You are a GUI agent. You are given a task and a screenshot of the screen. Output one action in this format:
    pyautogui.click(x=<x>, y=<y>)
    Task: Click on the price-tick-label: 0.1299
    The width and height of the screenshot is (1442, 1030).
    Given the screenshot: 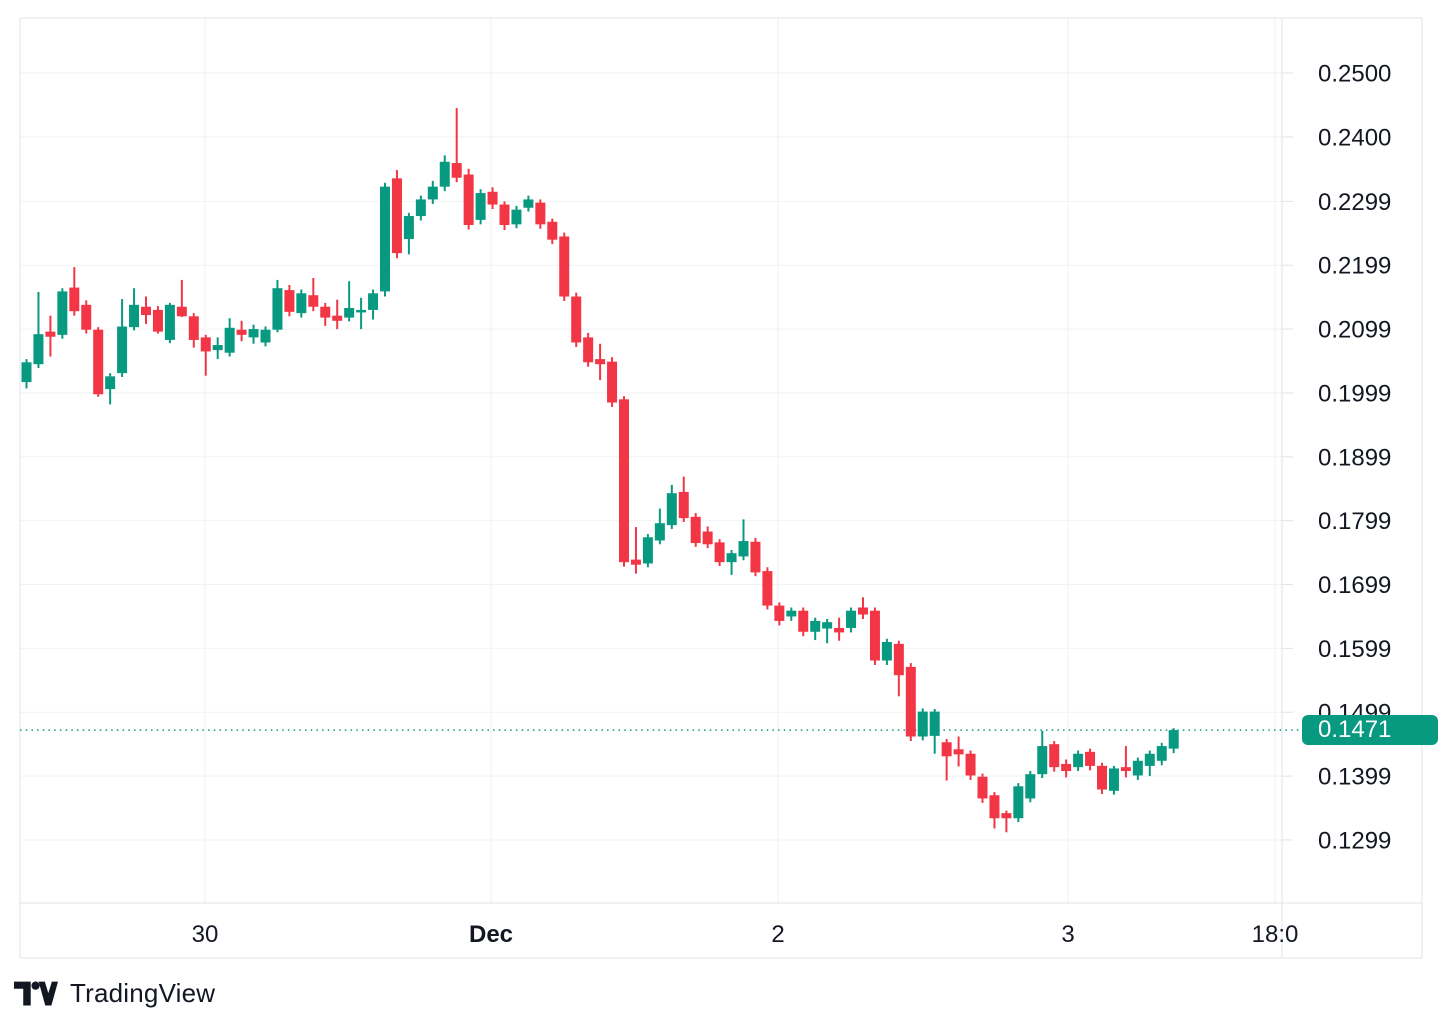 What is the action you would take?
    pyautogui.click(x=1354, y=840)
    